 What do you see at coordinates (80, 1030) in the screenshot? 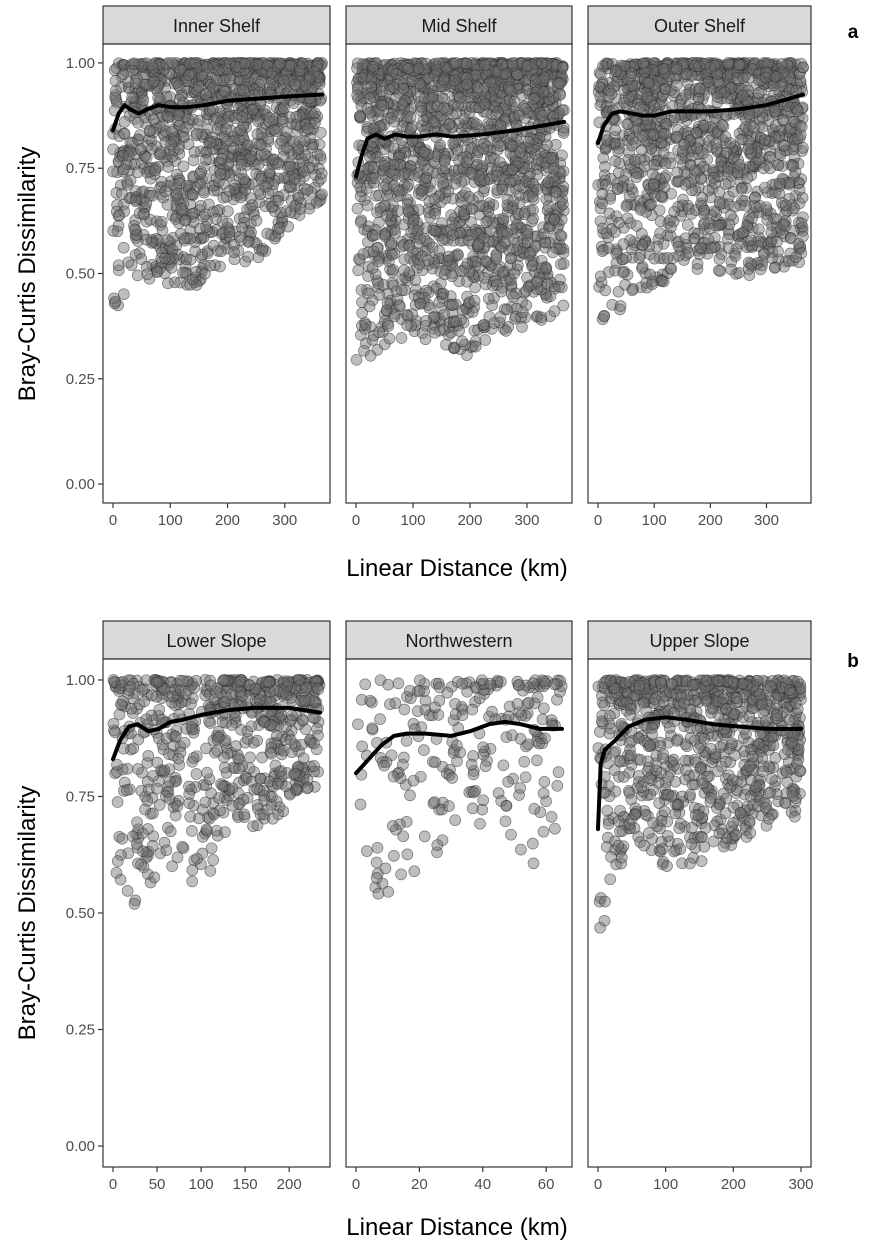
I see `y-tick-label: 0.25` at bounding box center [80, 1030].